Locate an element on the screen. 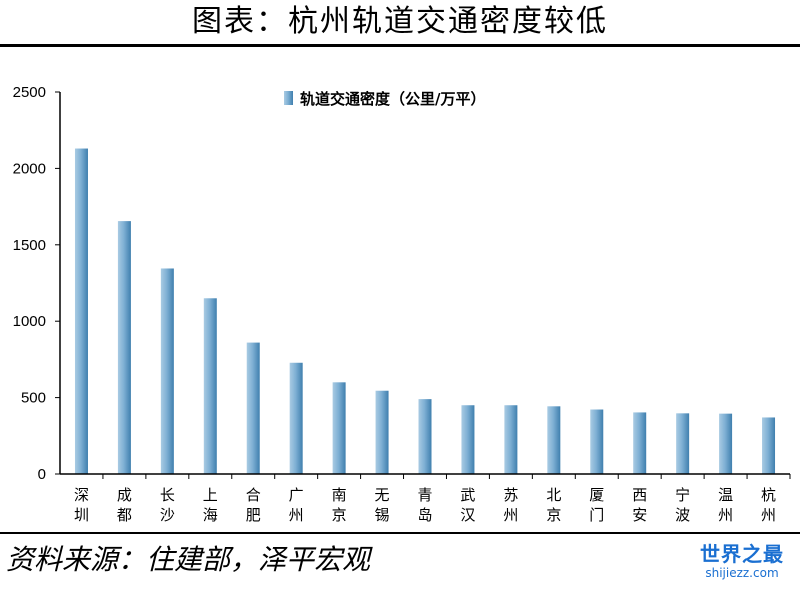 This screenshot has width=800, height=589. x-category-label: 杭州 is located at coordinates (768, 505).